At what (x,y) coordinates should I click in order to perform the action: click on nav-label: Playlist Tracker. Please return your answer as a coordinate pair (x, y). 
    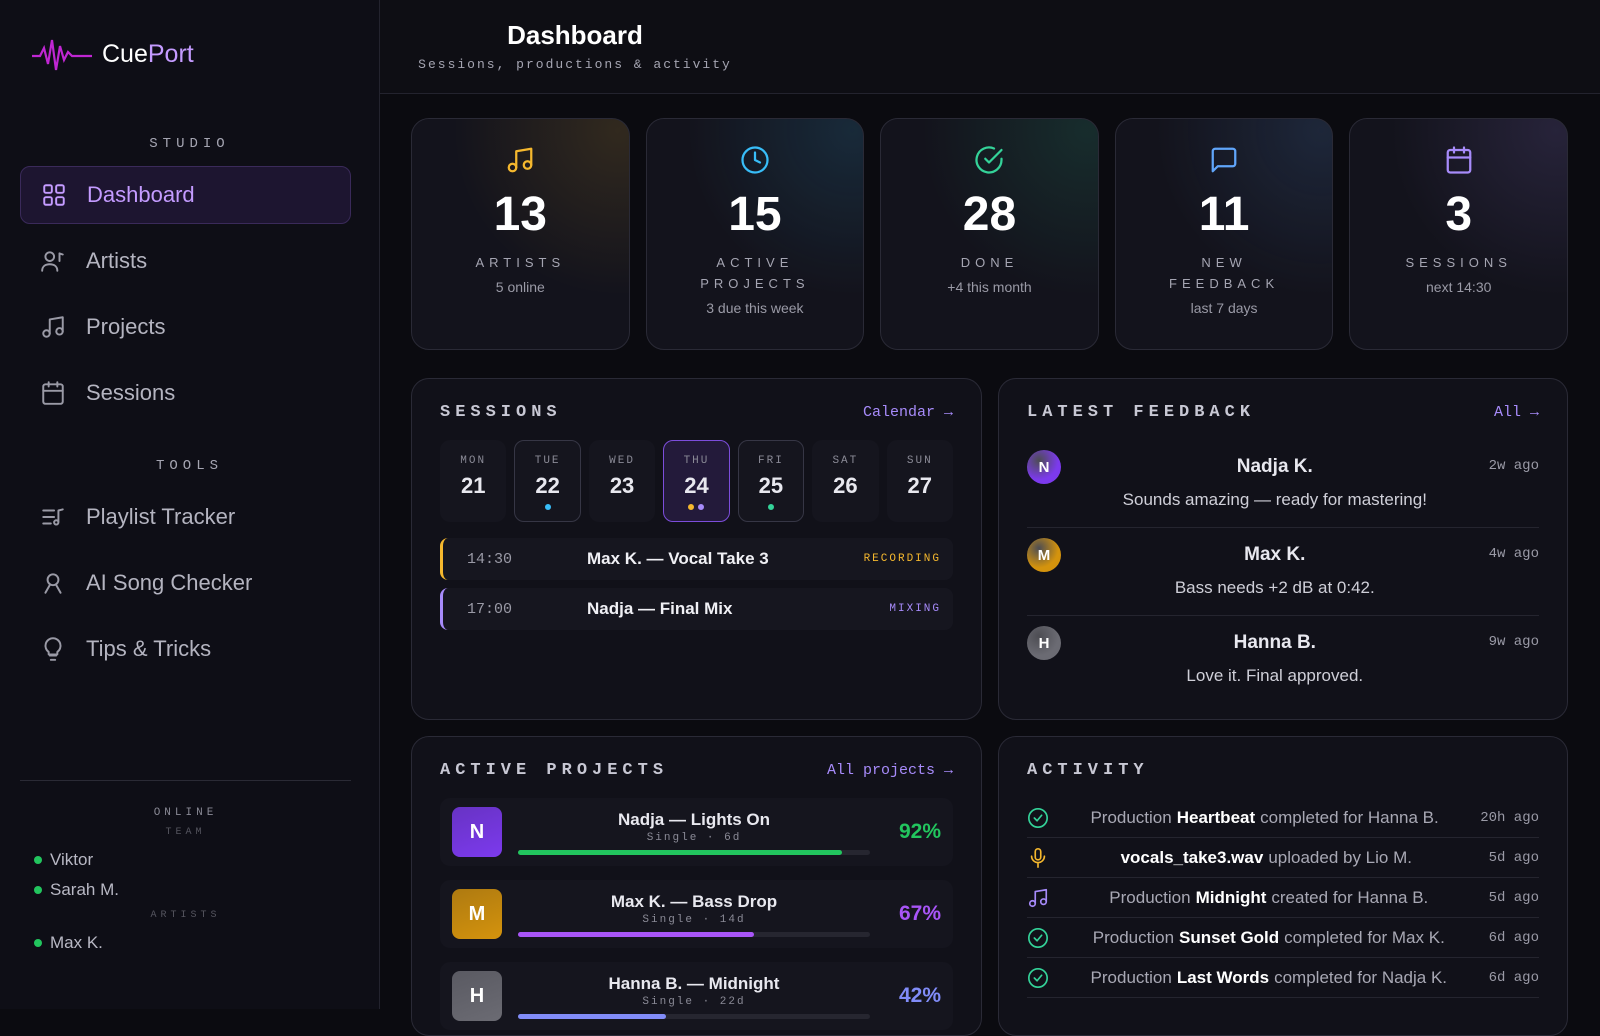
    Looking at the image, I should click on (161, 516).